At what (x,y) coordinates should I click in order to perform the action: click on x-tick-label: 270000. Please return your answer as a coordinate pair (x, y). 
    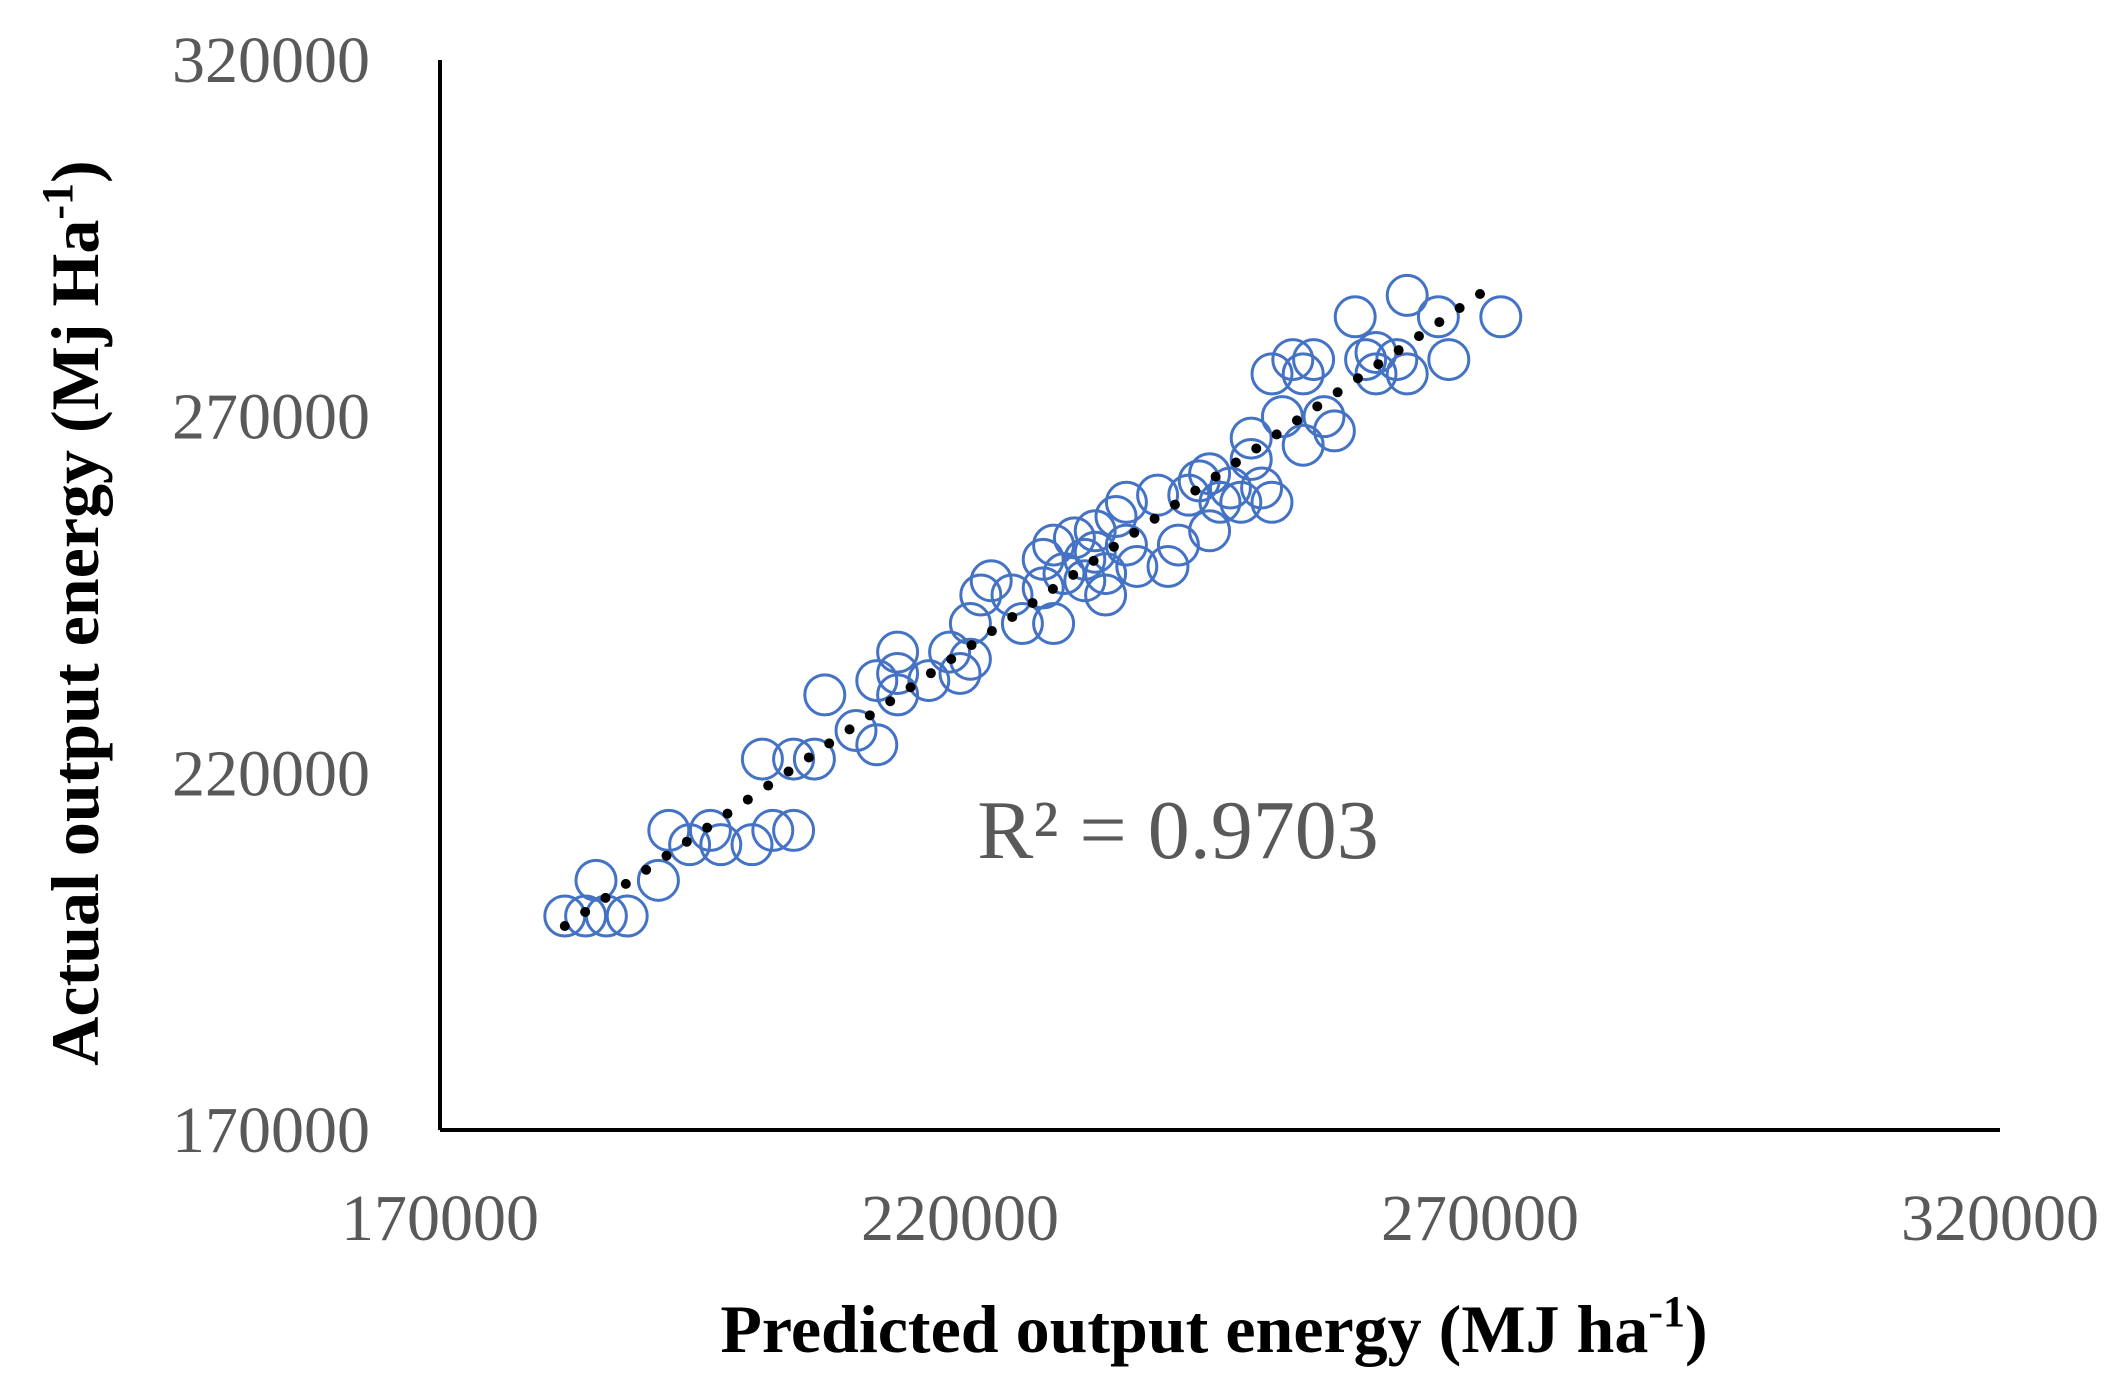
    Looking at the image, I should click on (1480, 1218).